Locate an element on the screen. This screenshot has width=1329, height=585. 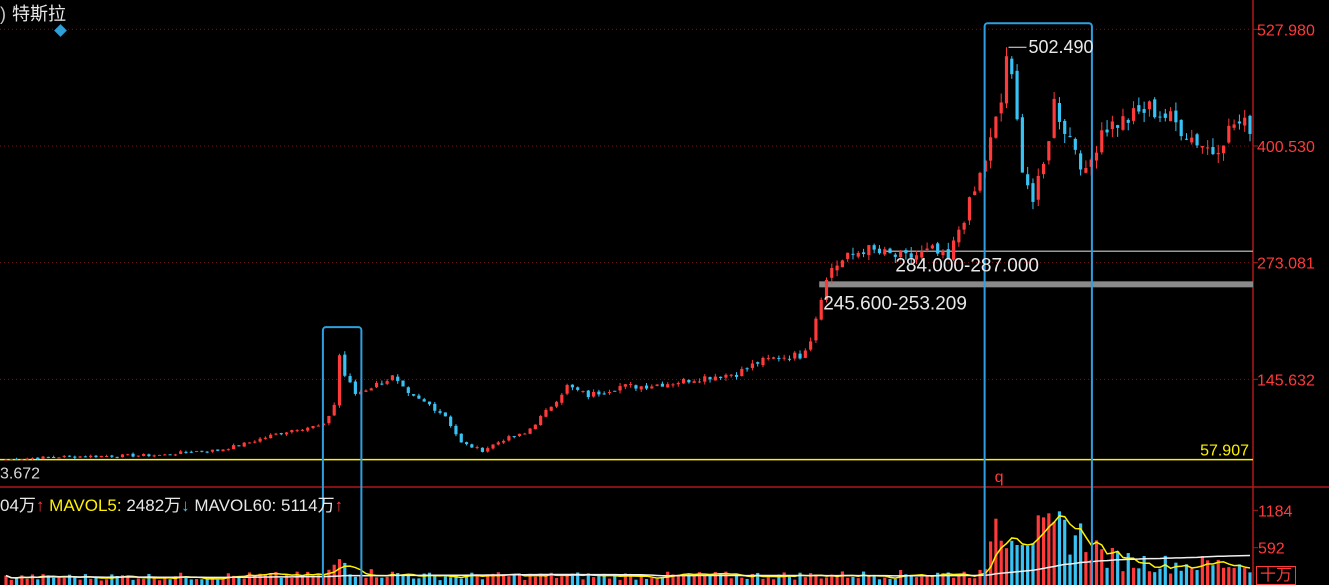
volume-tick-label: 592 is located at coordinates (1271, 549).